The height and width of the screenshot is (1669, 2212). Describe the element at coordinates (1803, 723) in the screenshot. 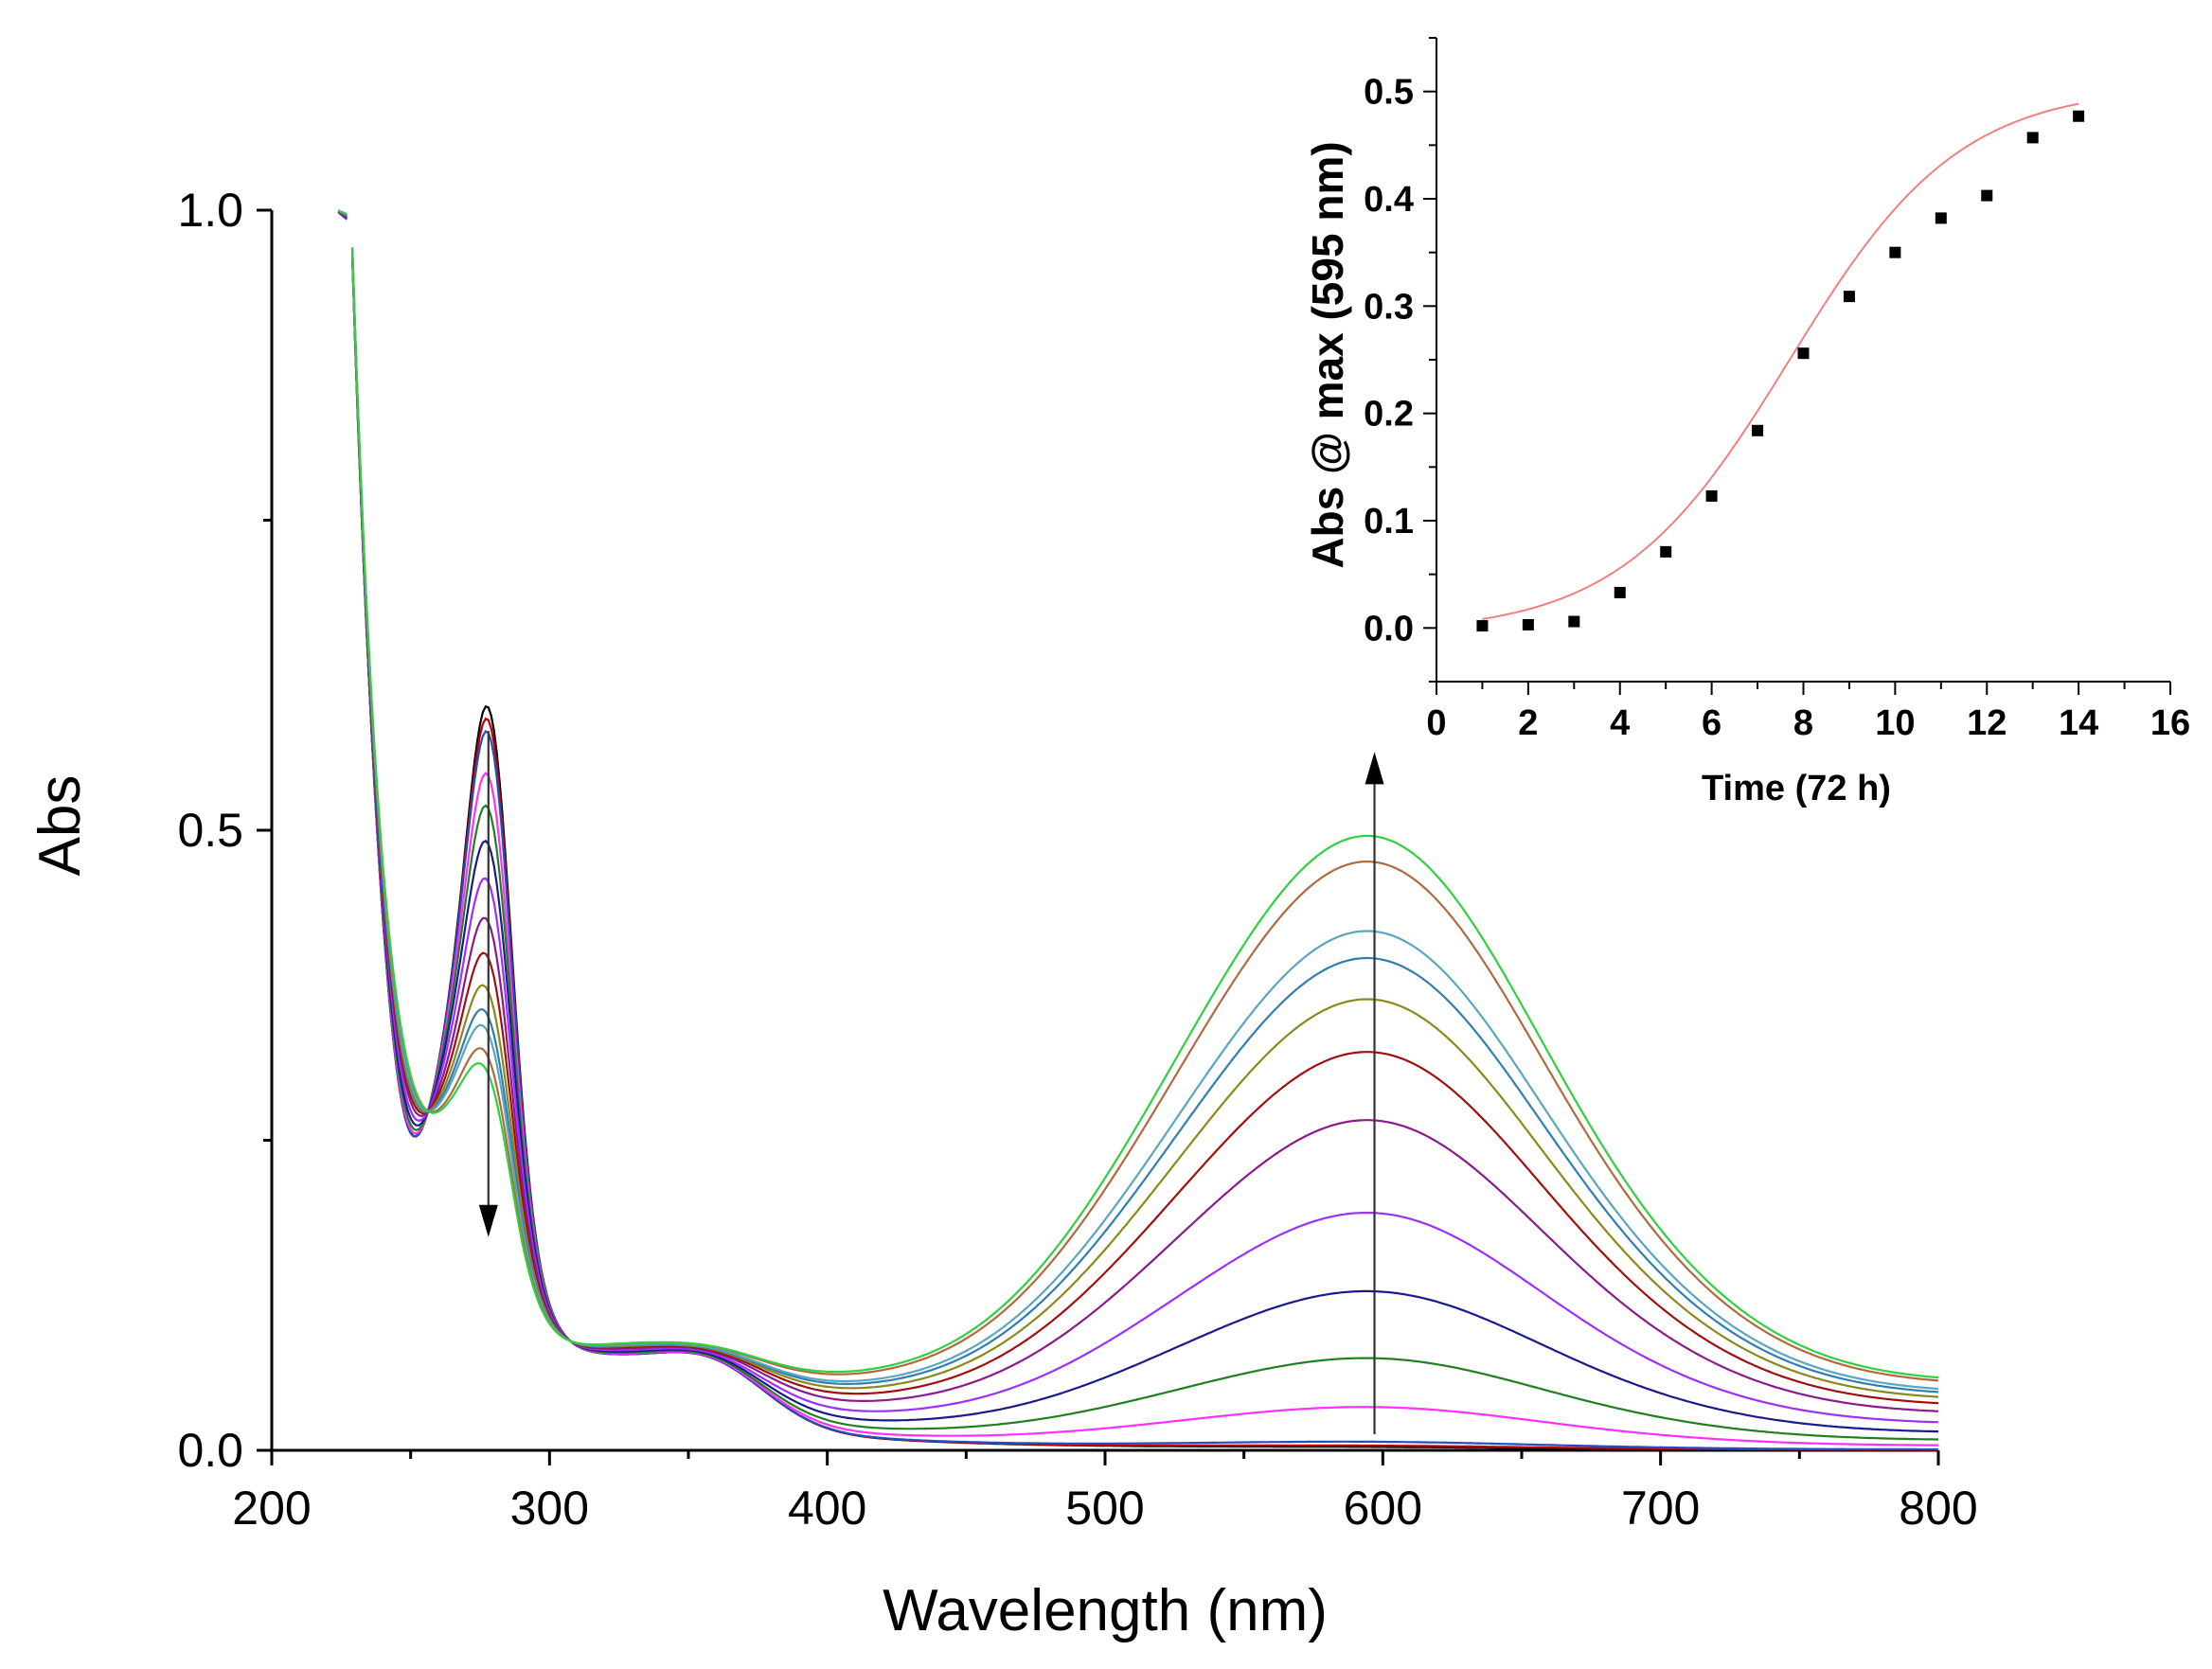

I see `inset-x-tick-label: 8` at that location.